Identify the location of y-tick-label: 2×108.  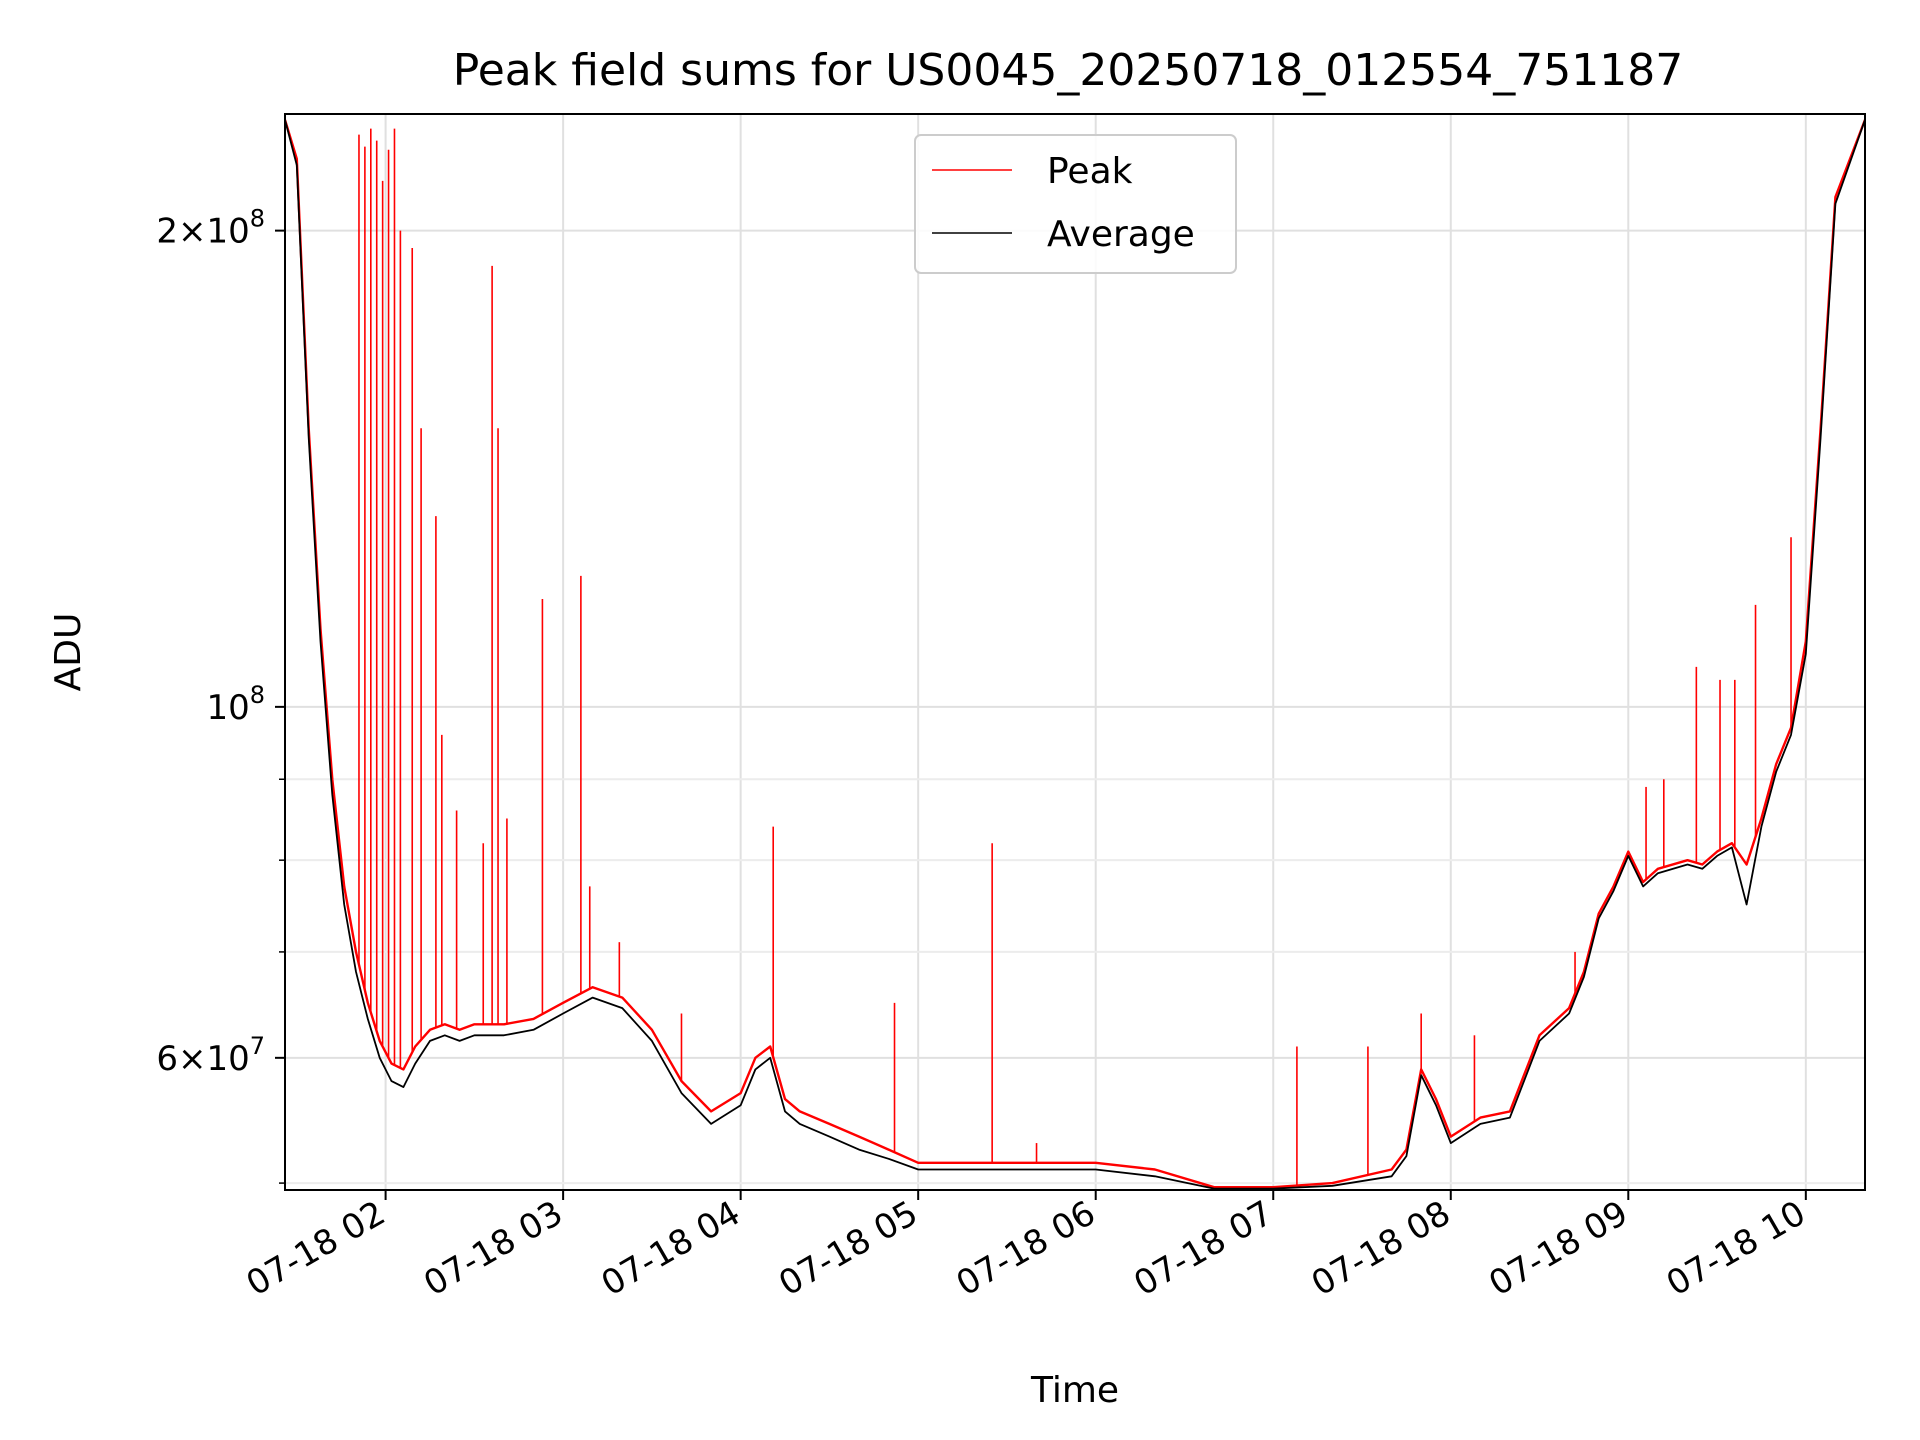
(210, 228).